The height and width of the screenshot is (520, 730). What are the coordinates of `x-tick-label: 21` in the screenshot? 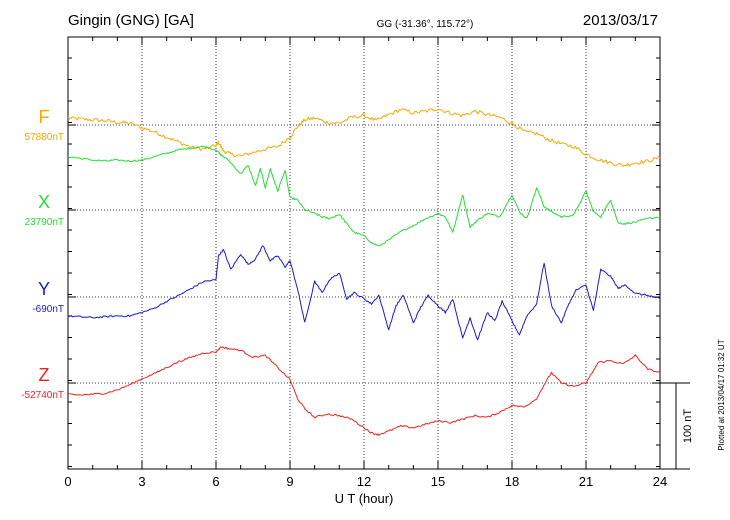 It's located at (586, 481).